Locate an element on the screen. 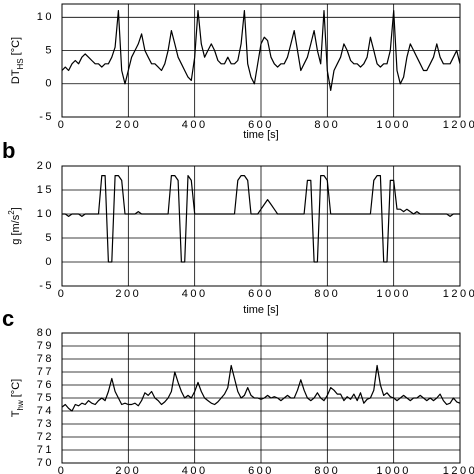  y-tick-label: 73 is located at coordinates (45, 424).